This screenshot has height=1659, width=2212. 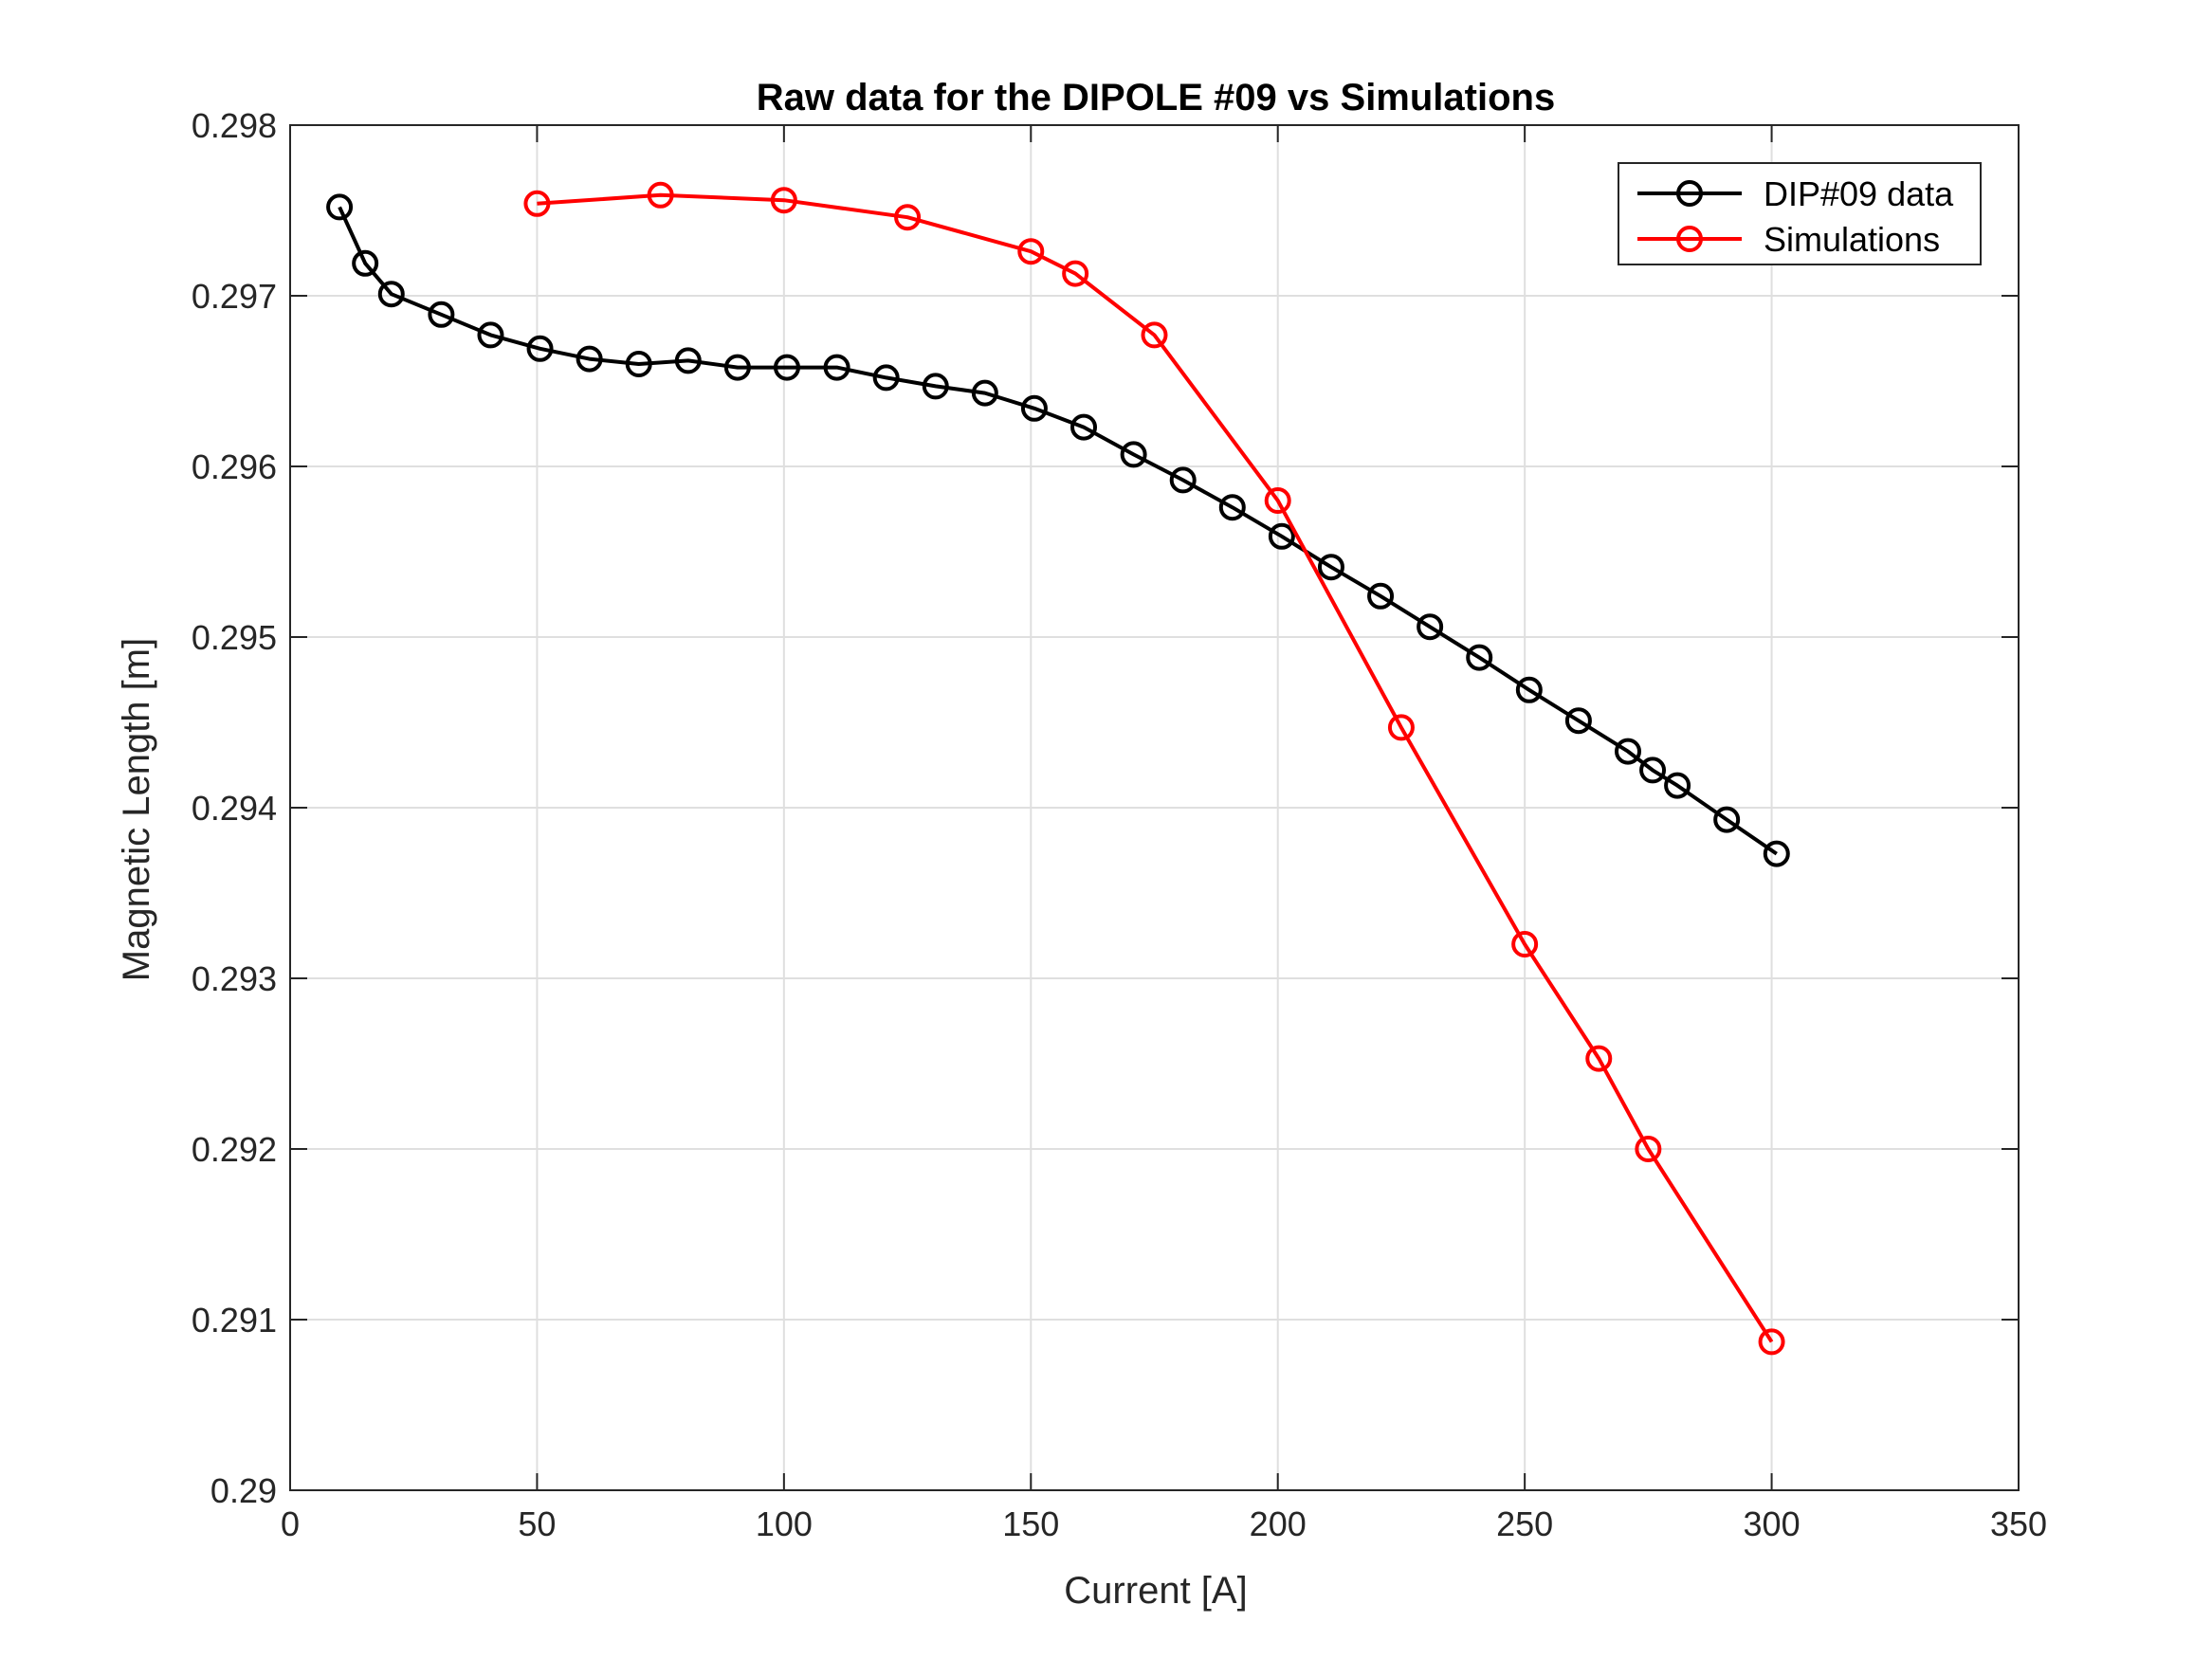 What do you see at coordinates (1859, 193) in the screenshot?
I see `legend-label-dip09: DIP#09 data` at bounding box center [1859, 193].